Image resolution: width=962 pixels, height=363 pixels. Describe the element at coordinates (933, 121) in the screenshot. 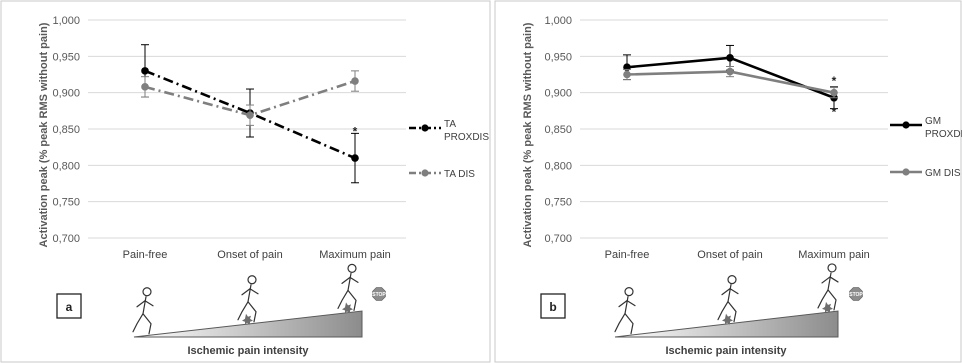

I see `legend-label: GM` at that location.